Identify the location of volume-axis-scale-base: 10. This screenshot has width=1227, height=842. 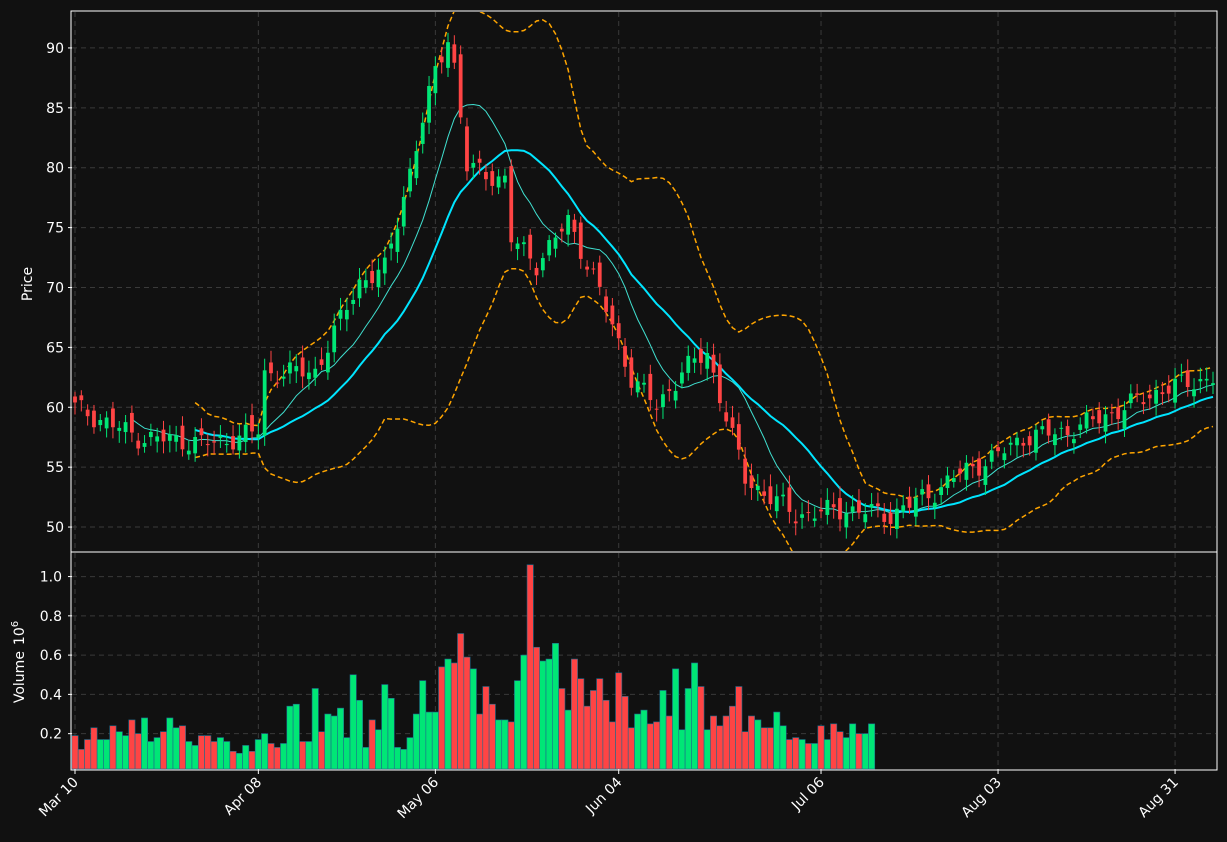
(20, 636).